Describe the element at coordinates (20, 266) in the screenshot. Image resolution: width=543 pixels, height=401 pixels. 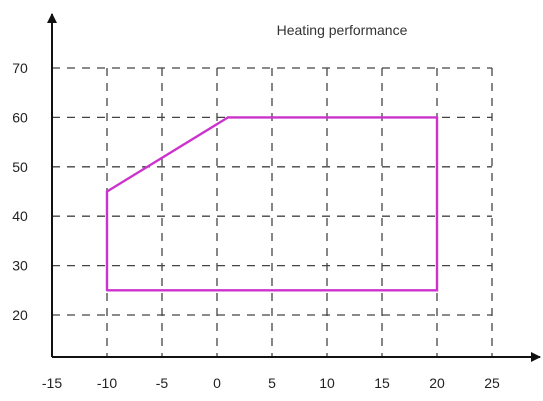
I see `y-tick-label: 30` at that location.